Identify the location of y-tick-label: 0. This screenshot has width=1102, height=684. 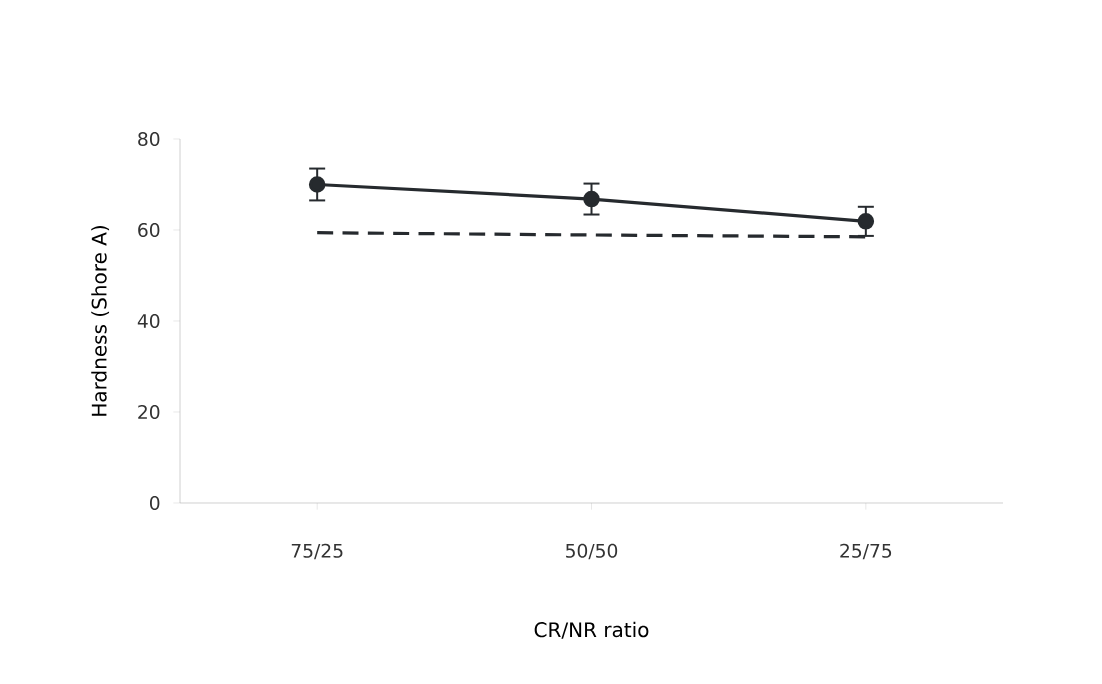
(154, 503).